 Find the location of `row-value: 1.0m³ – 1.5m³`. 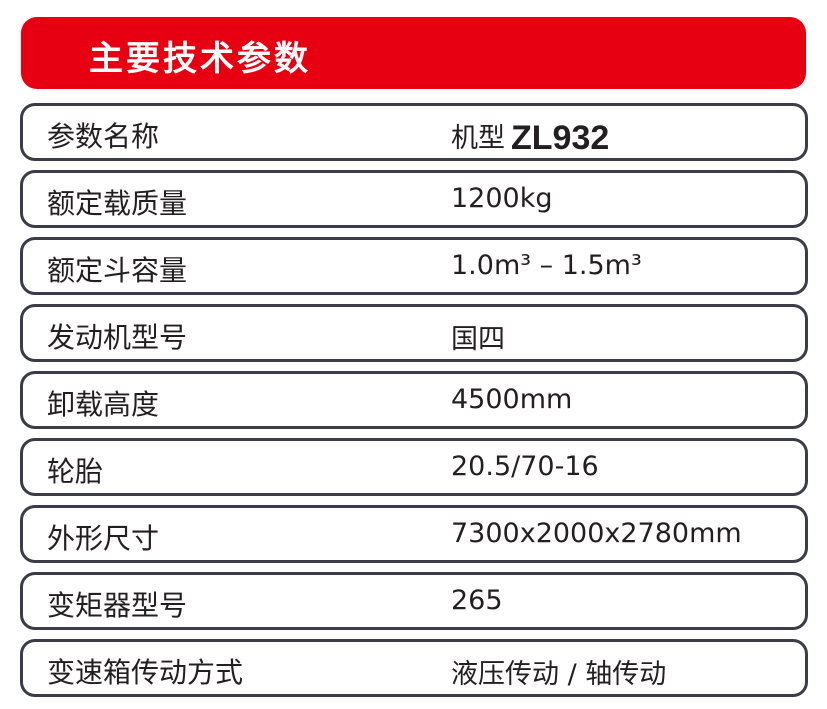

row-value: 1.0m³ – 1.5m³ is located at coordinates (546, 265).